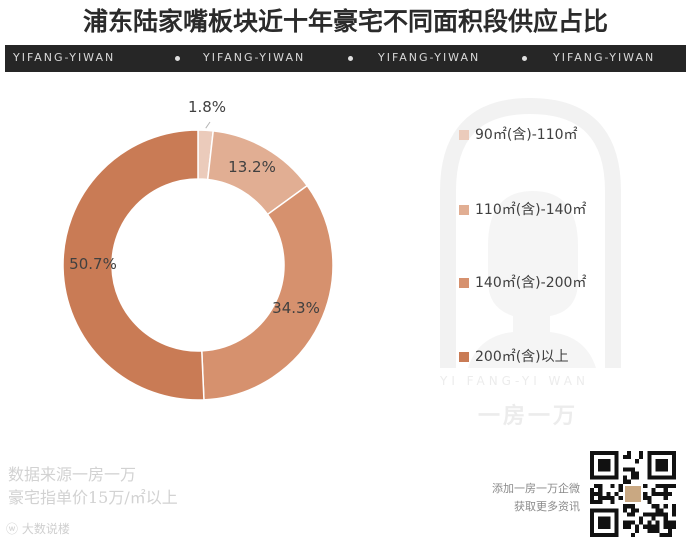  What do you see at coordinates (93, 264) in the screenshot?
I see `slice-label: 50.7%` at bounding box center [93, 264].